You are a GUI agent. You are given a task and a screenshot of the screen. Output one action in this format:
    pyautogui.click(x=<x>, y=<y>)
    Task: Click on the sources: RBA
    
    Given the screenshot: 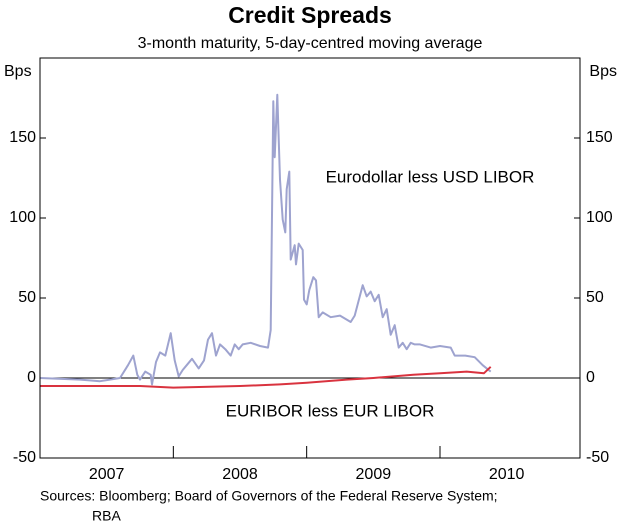 What is the action you would take?
    pyautogui.click(x=106, y=516)
    